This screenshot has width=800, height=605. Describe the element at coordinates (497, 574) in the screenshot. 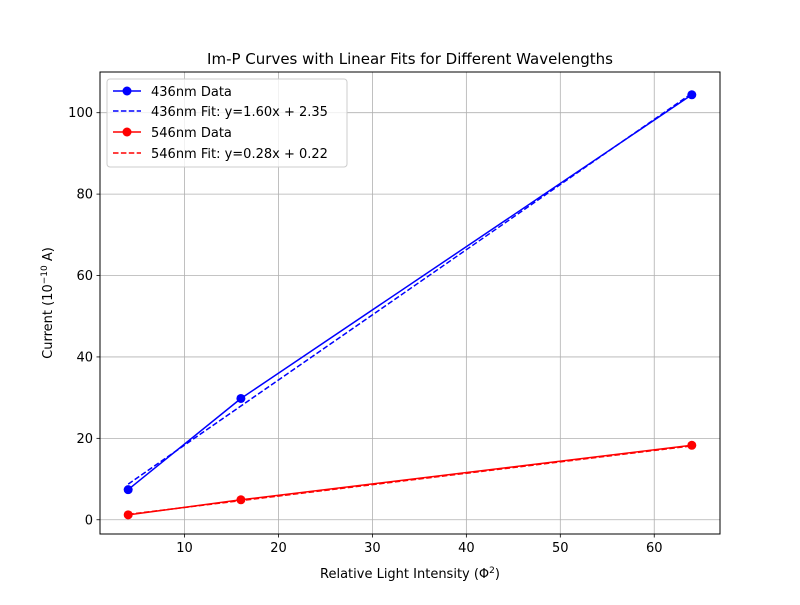

I see `x-axis-label-end: )` at that location.